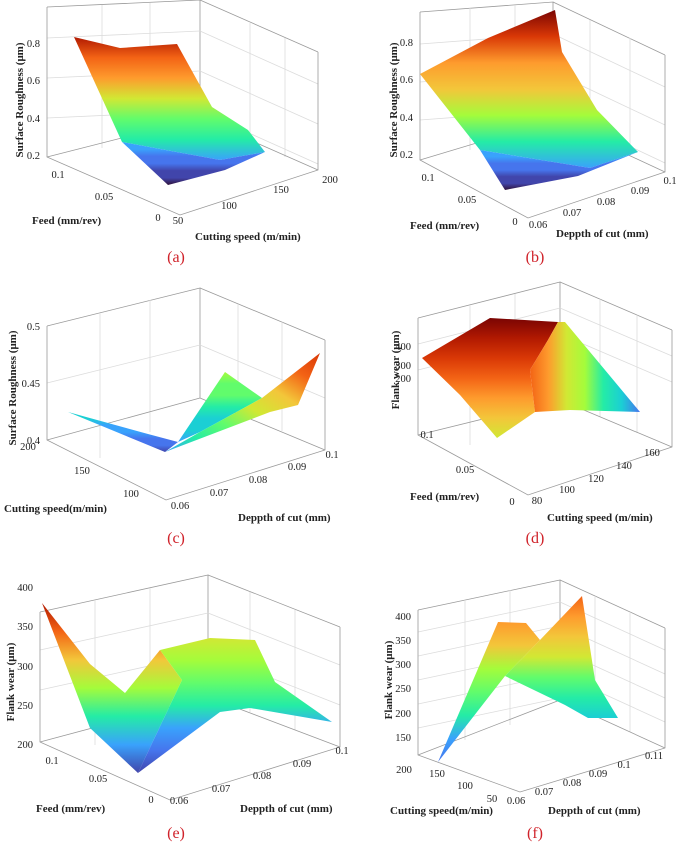  Describe the element at coordinates (150, 800) in the screenshot. I see `panel-e-xtick-0: 0` at that location.